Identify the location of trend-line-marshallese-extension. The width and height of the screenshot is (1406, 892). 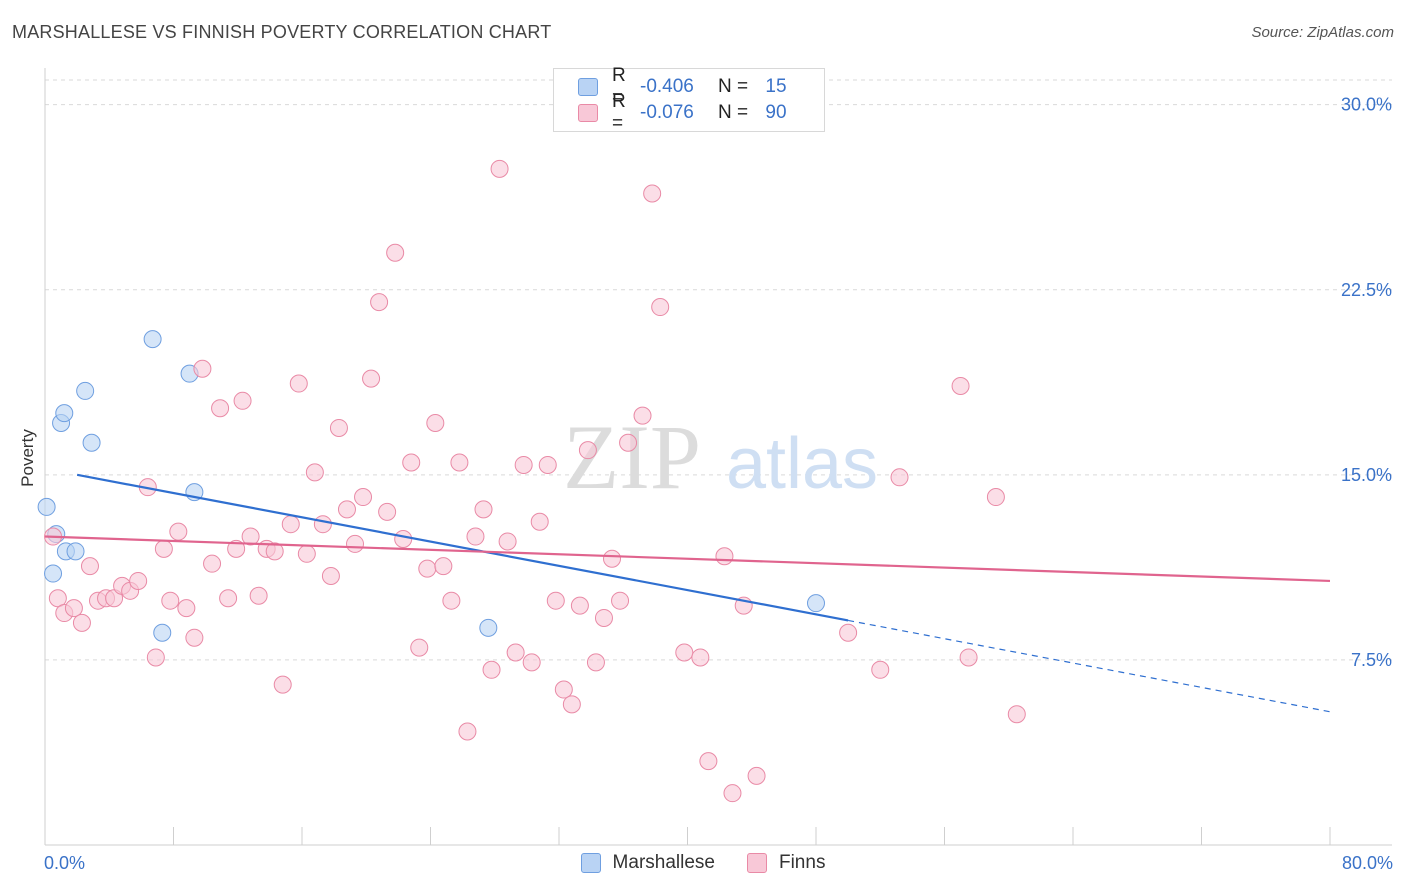
(1089, 666).